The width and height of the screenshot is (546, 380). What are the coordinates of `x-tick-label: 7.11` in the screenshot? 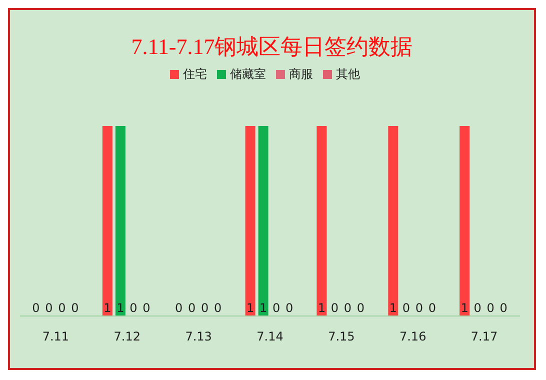 It's located at (56, 337).